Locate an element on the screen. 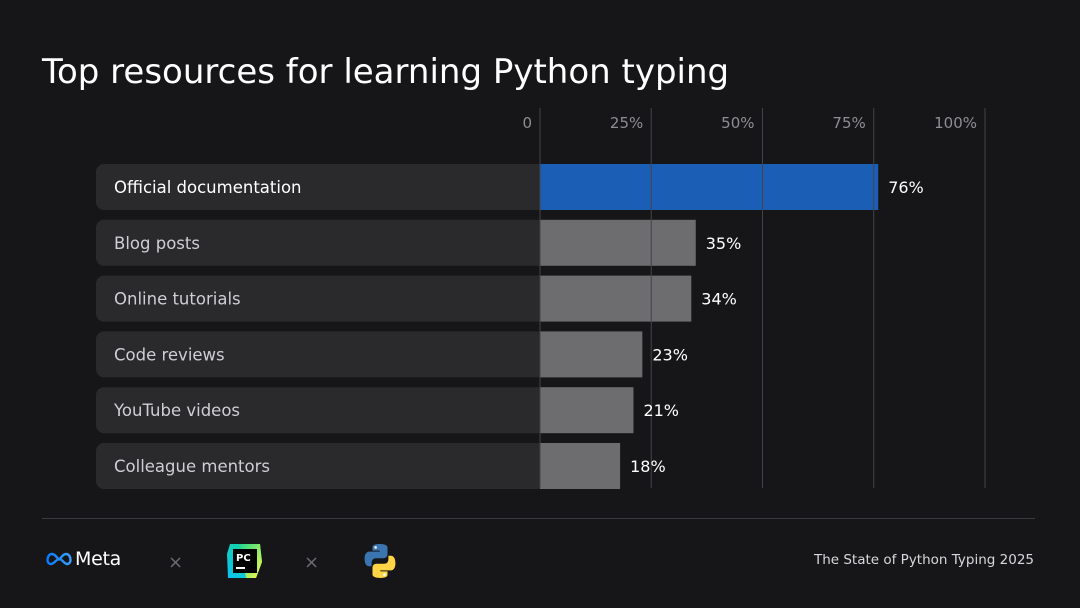 This screenshot has height=608, width=1080. meta-logo: Meta is located at coordinates (83, 559).